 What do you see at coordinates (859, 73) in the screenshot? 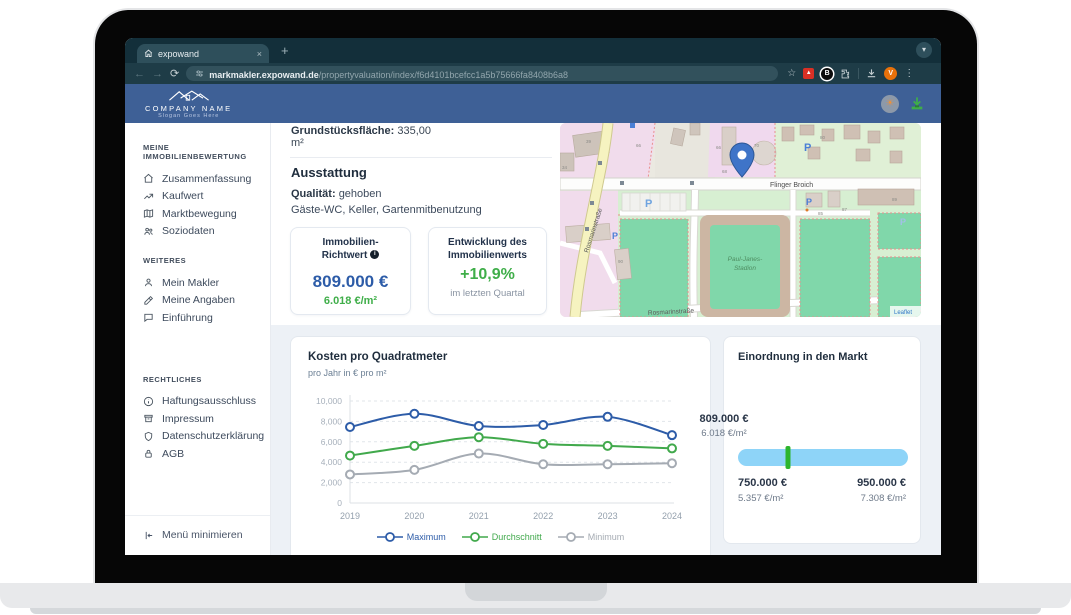
I see `toolbar-separator` at bounding box center [859, 73].